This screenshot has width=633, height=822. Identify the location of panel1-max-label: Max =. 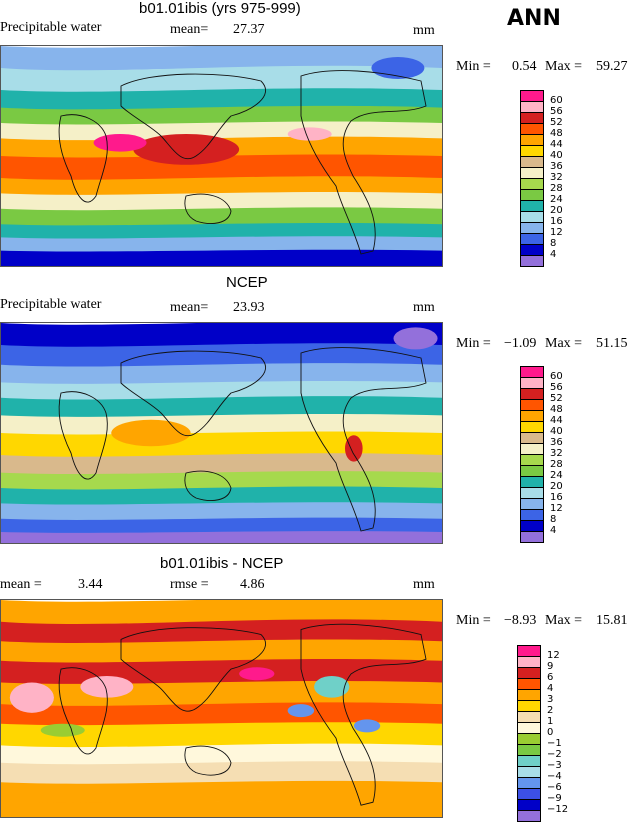
(564, 66).